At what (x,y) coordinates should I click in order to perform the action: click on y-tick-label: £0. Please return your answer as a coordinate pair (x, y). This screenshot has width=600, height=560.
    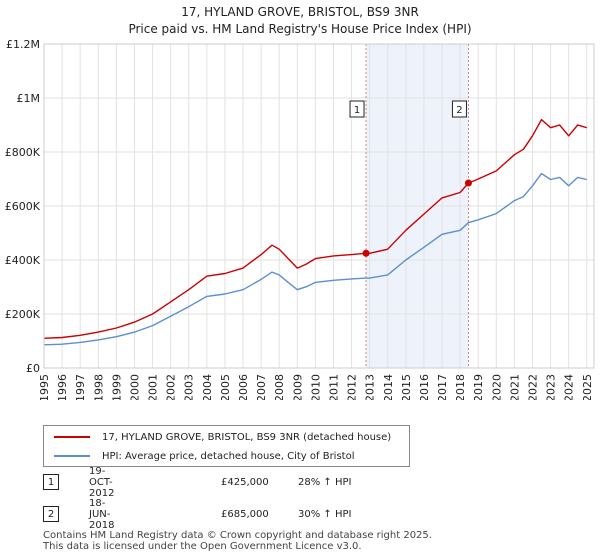
    Looking at the image, I should click on (33, 368).